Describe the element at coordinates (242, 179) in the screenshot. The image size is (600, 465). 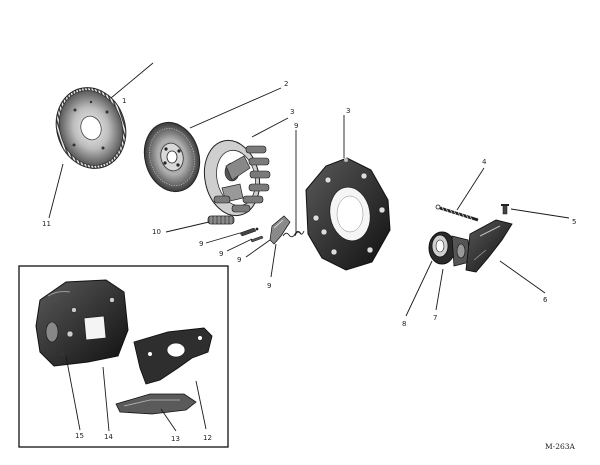
I see `pressure-springs` at that location.